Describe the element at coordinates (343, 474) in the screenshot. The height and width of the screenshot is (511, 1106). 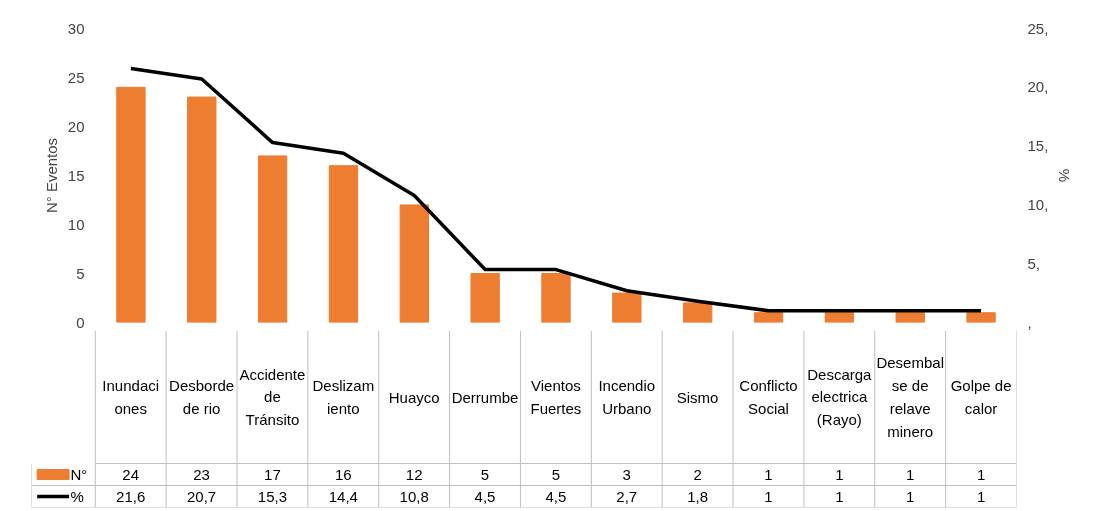
I see `data-label: 16` at that location.